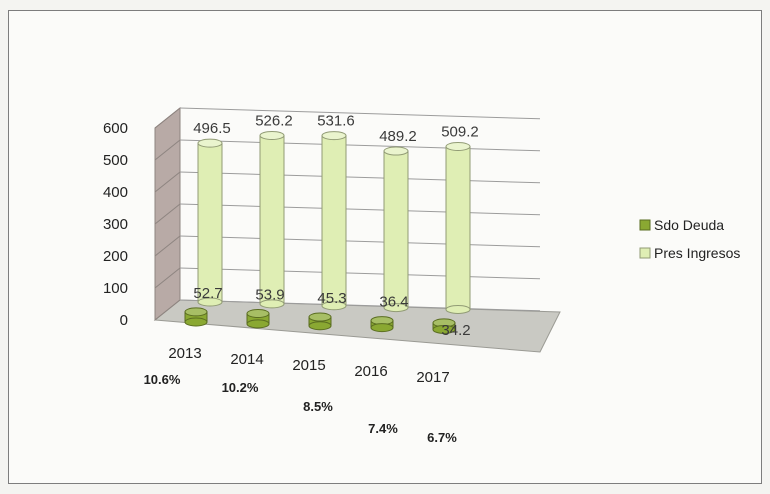 The width and height of the screenshot is (770, 494). What do you see at coordinates (212, 128) in the screenshot?
I see `data-label-pres-ingresos: 496.5` at bounding box center [212, 128].